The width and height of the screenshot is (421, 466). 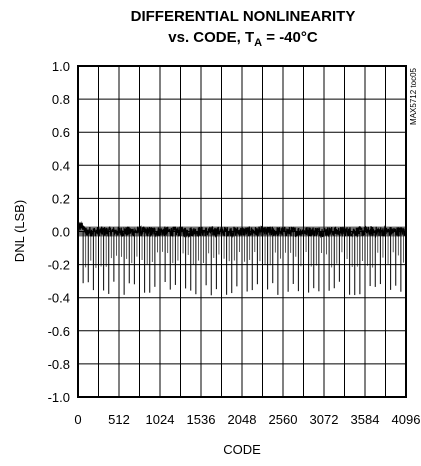 I want to click on x-axis-ticks: 0 512 1024 1536 2048 2560 3072 3584 4096, so click(x=247, y=419).